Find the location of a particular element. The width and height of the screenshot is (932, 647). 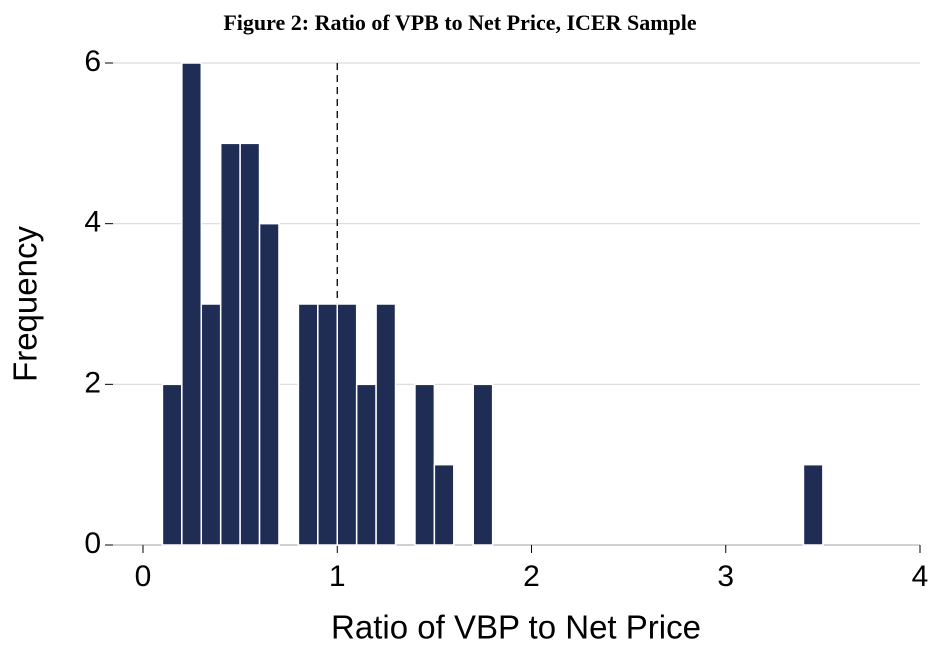

x-tick-label: 3 is located at coordinates (725, 576).